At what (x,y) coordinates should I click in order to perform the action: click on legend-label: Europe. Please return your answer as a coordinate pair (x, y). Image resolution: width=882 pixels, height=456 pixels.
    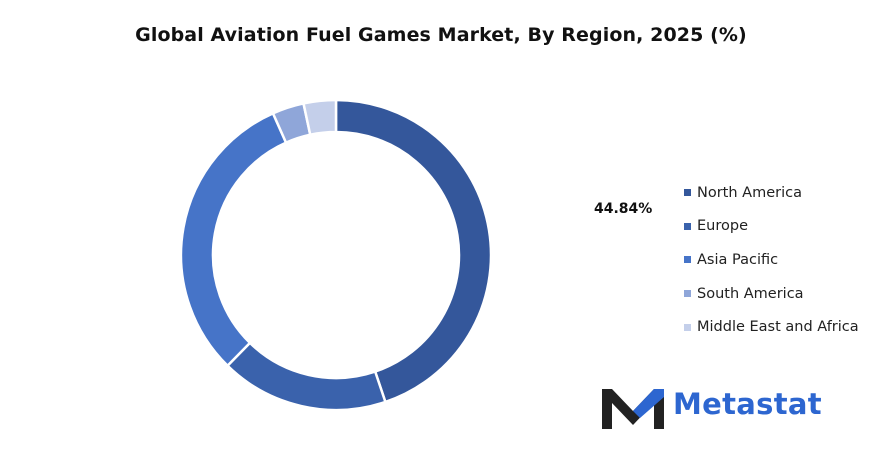
    Looking at the image, I should click on (722, 226).